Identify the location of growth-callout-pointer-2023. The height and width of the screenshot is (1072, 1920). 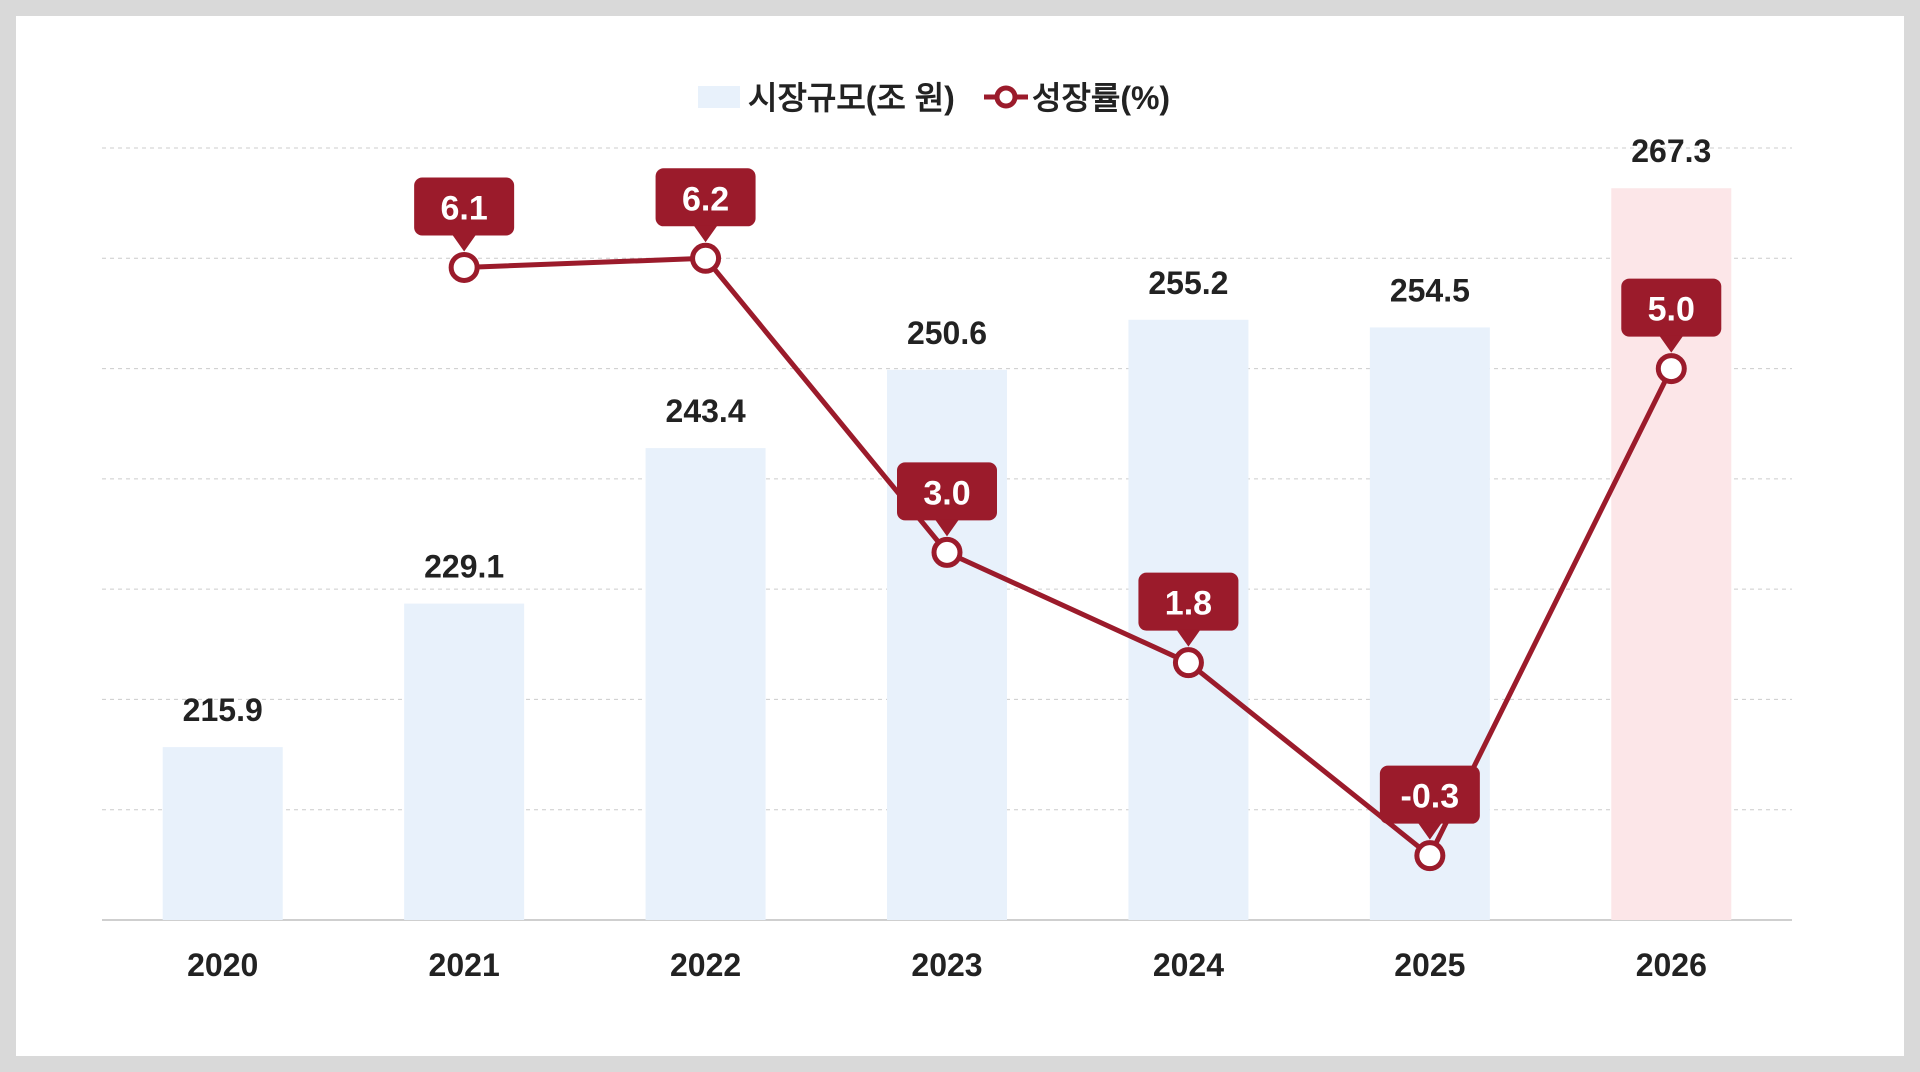
(947, 528).